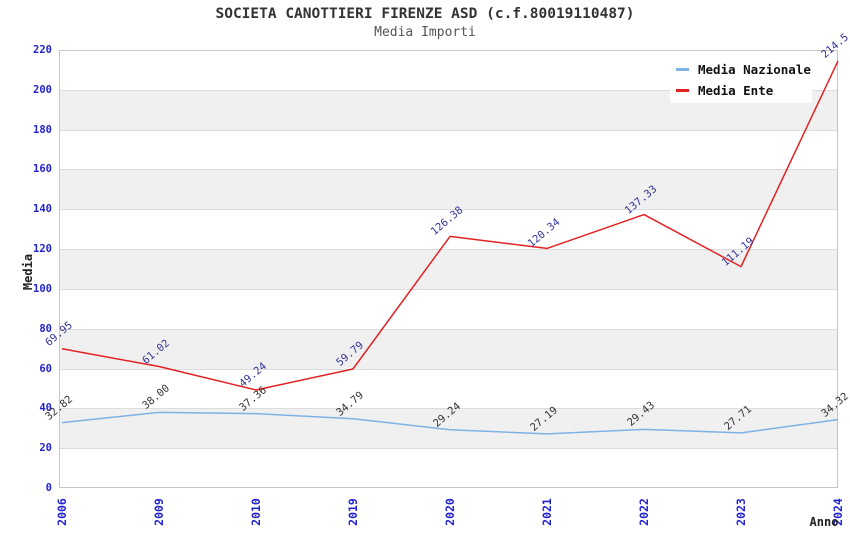  Describe the element at coordinates (159, 512) in the screenshot. I see `x-tick-label: 2009` at that location.